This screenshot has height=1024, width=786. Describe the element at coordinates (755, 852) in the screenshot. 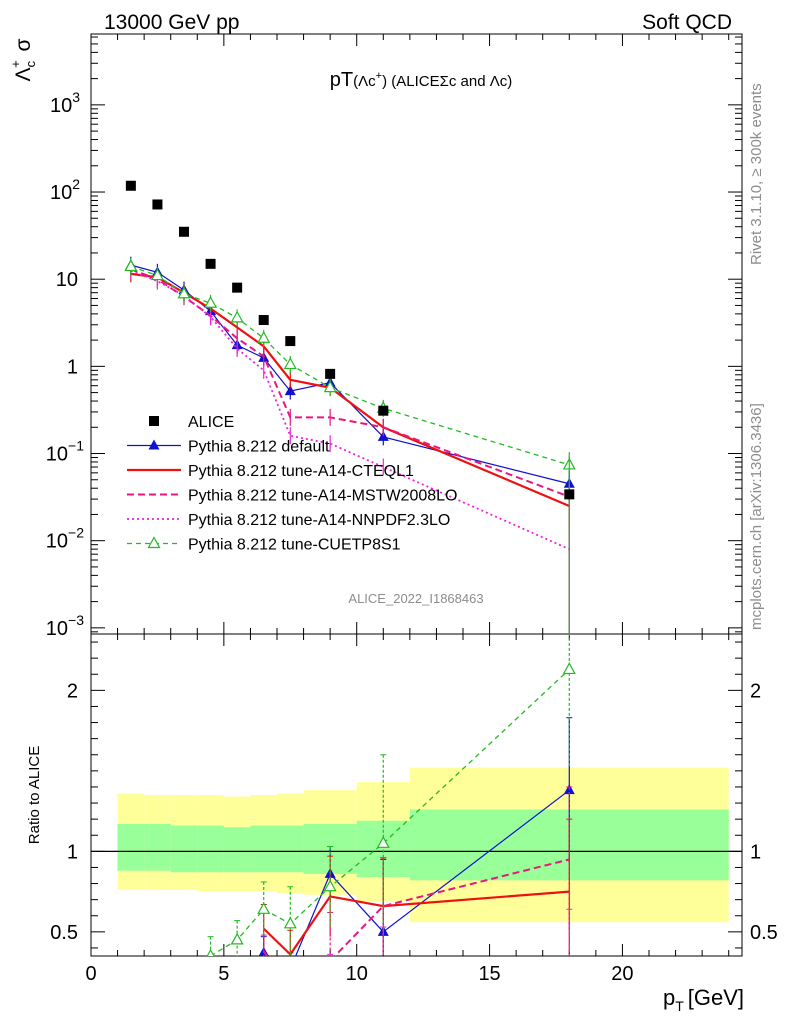

I see `ratio-y-tick-label-right: 1` at that location.